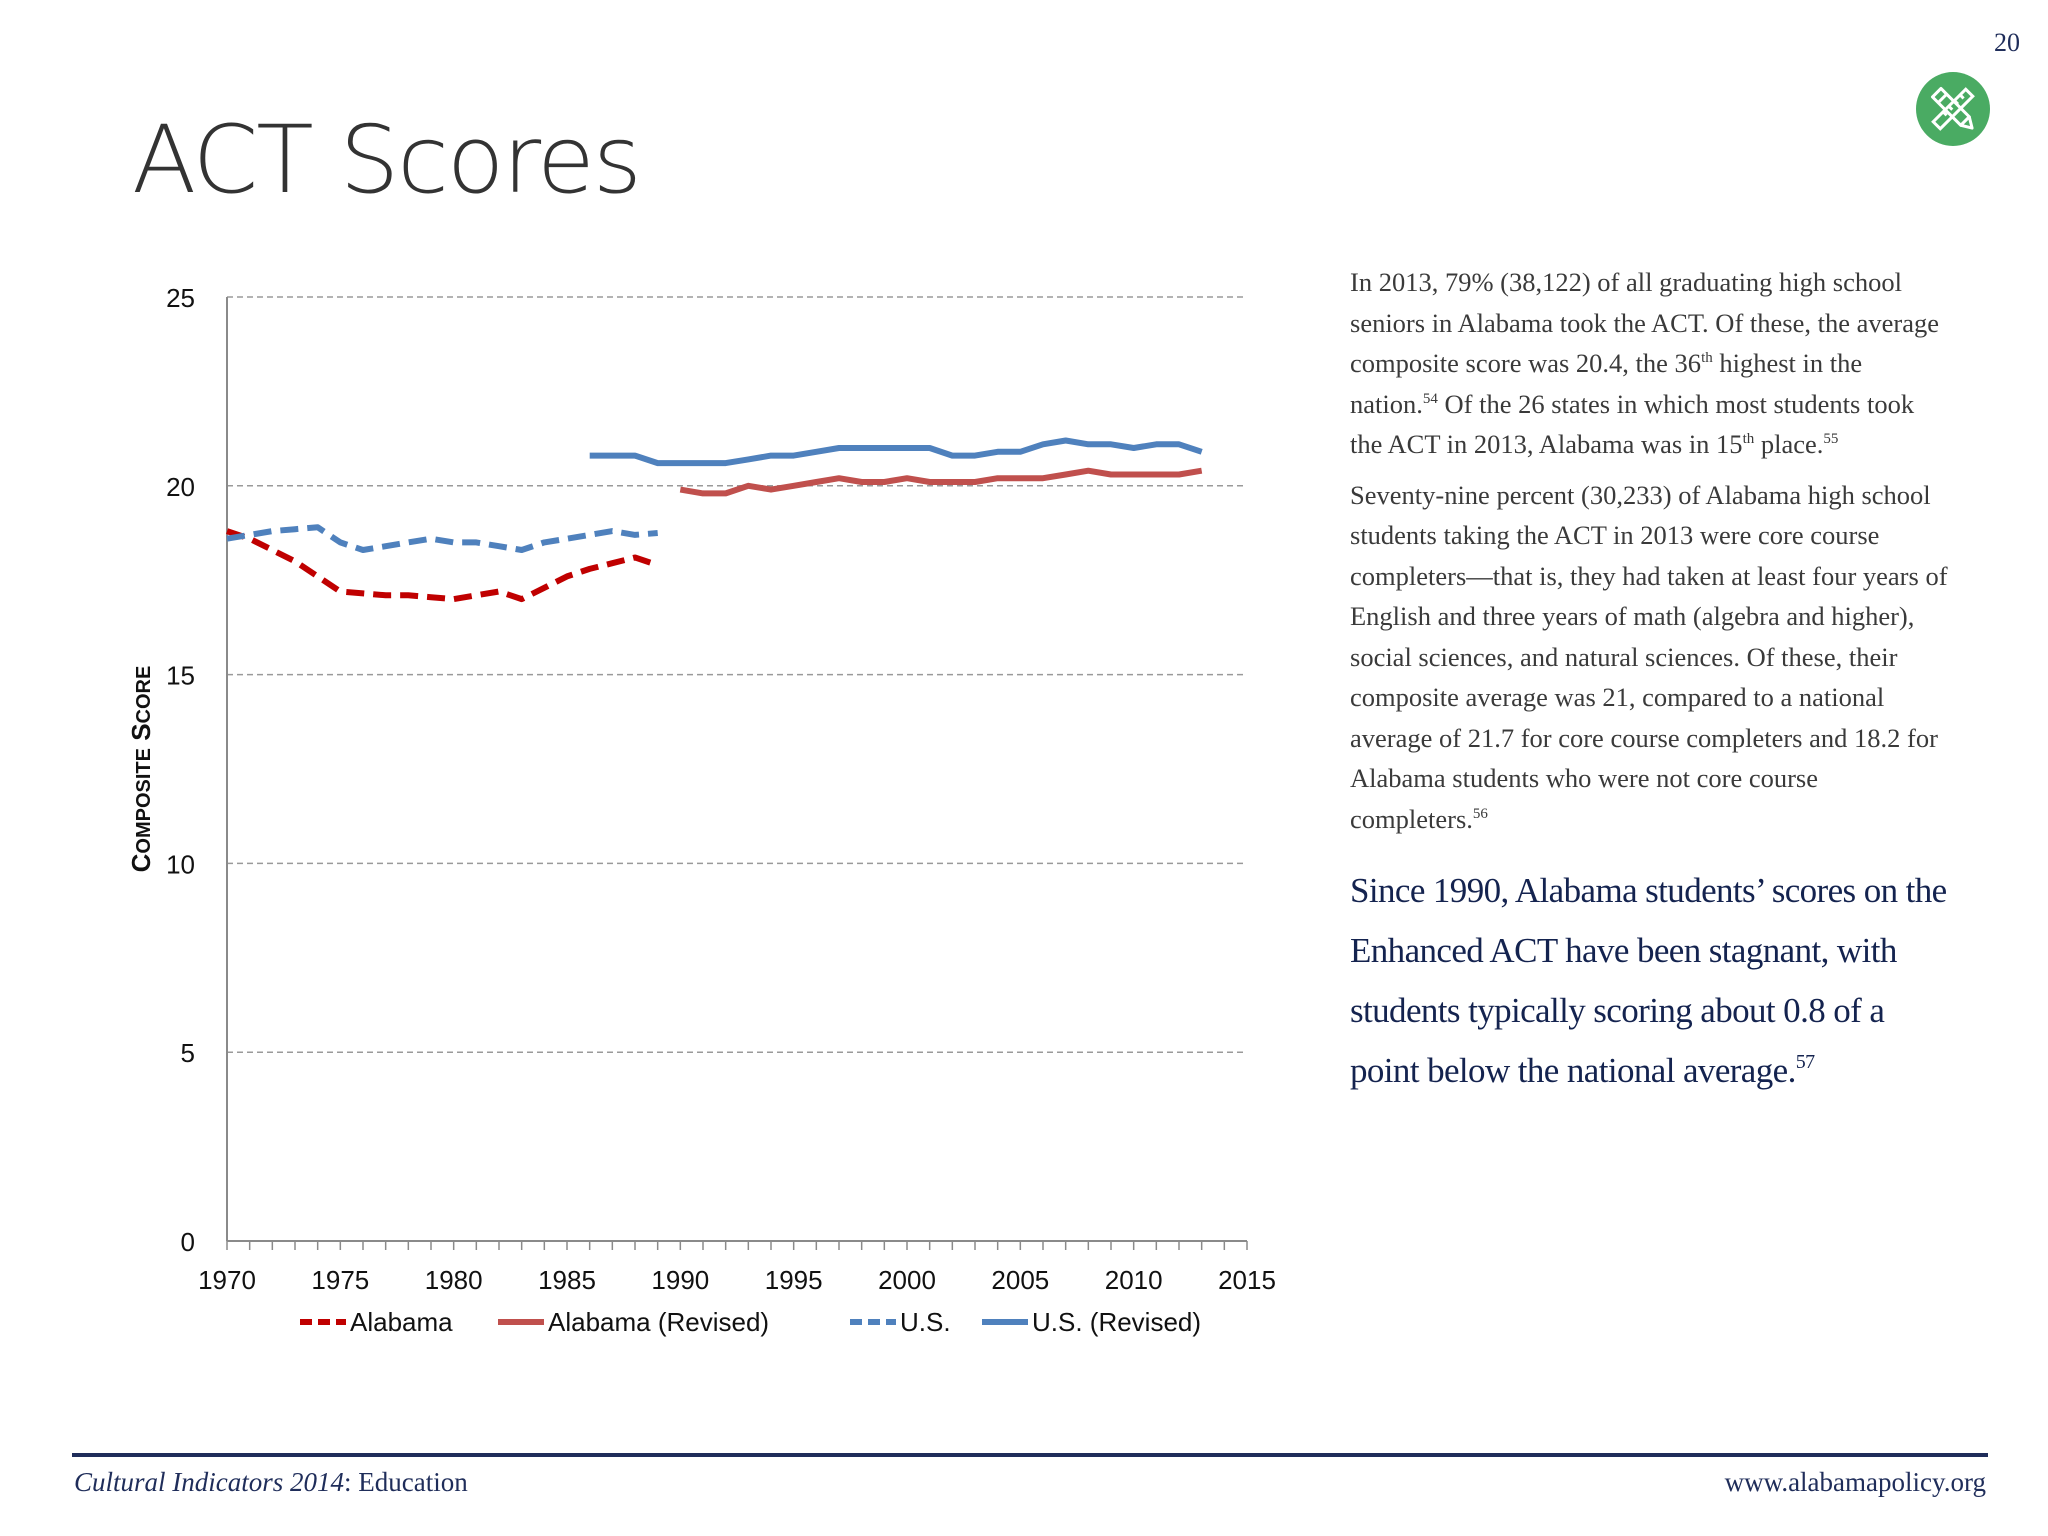 The width and height of the screenshot is (2048, 1536). What do you see at coordinates (1247, 1280) in the screenshot?
I see `x-tick-label: 2015` at bounding box center [1247, 1280].